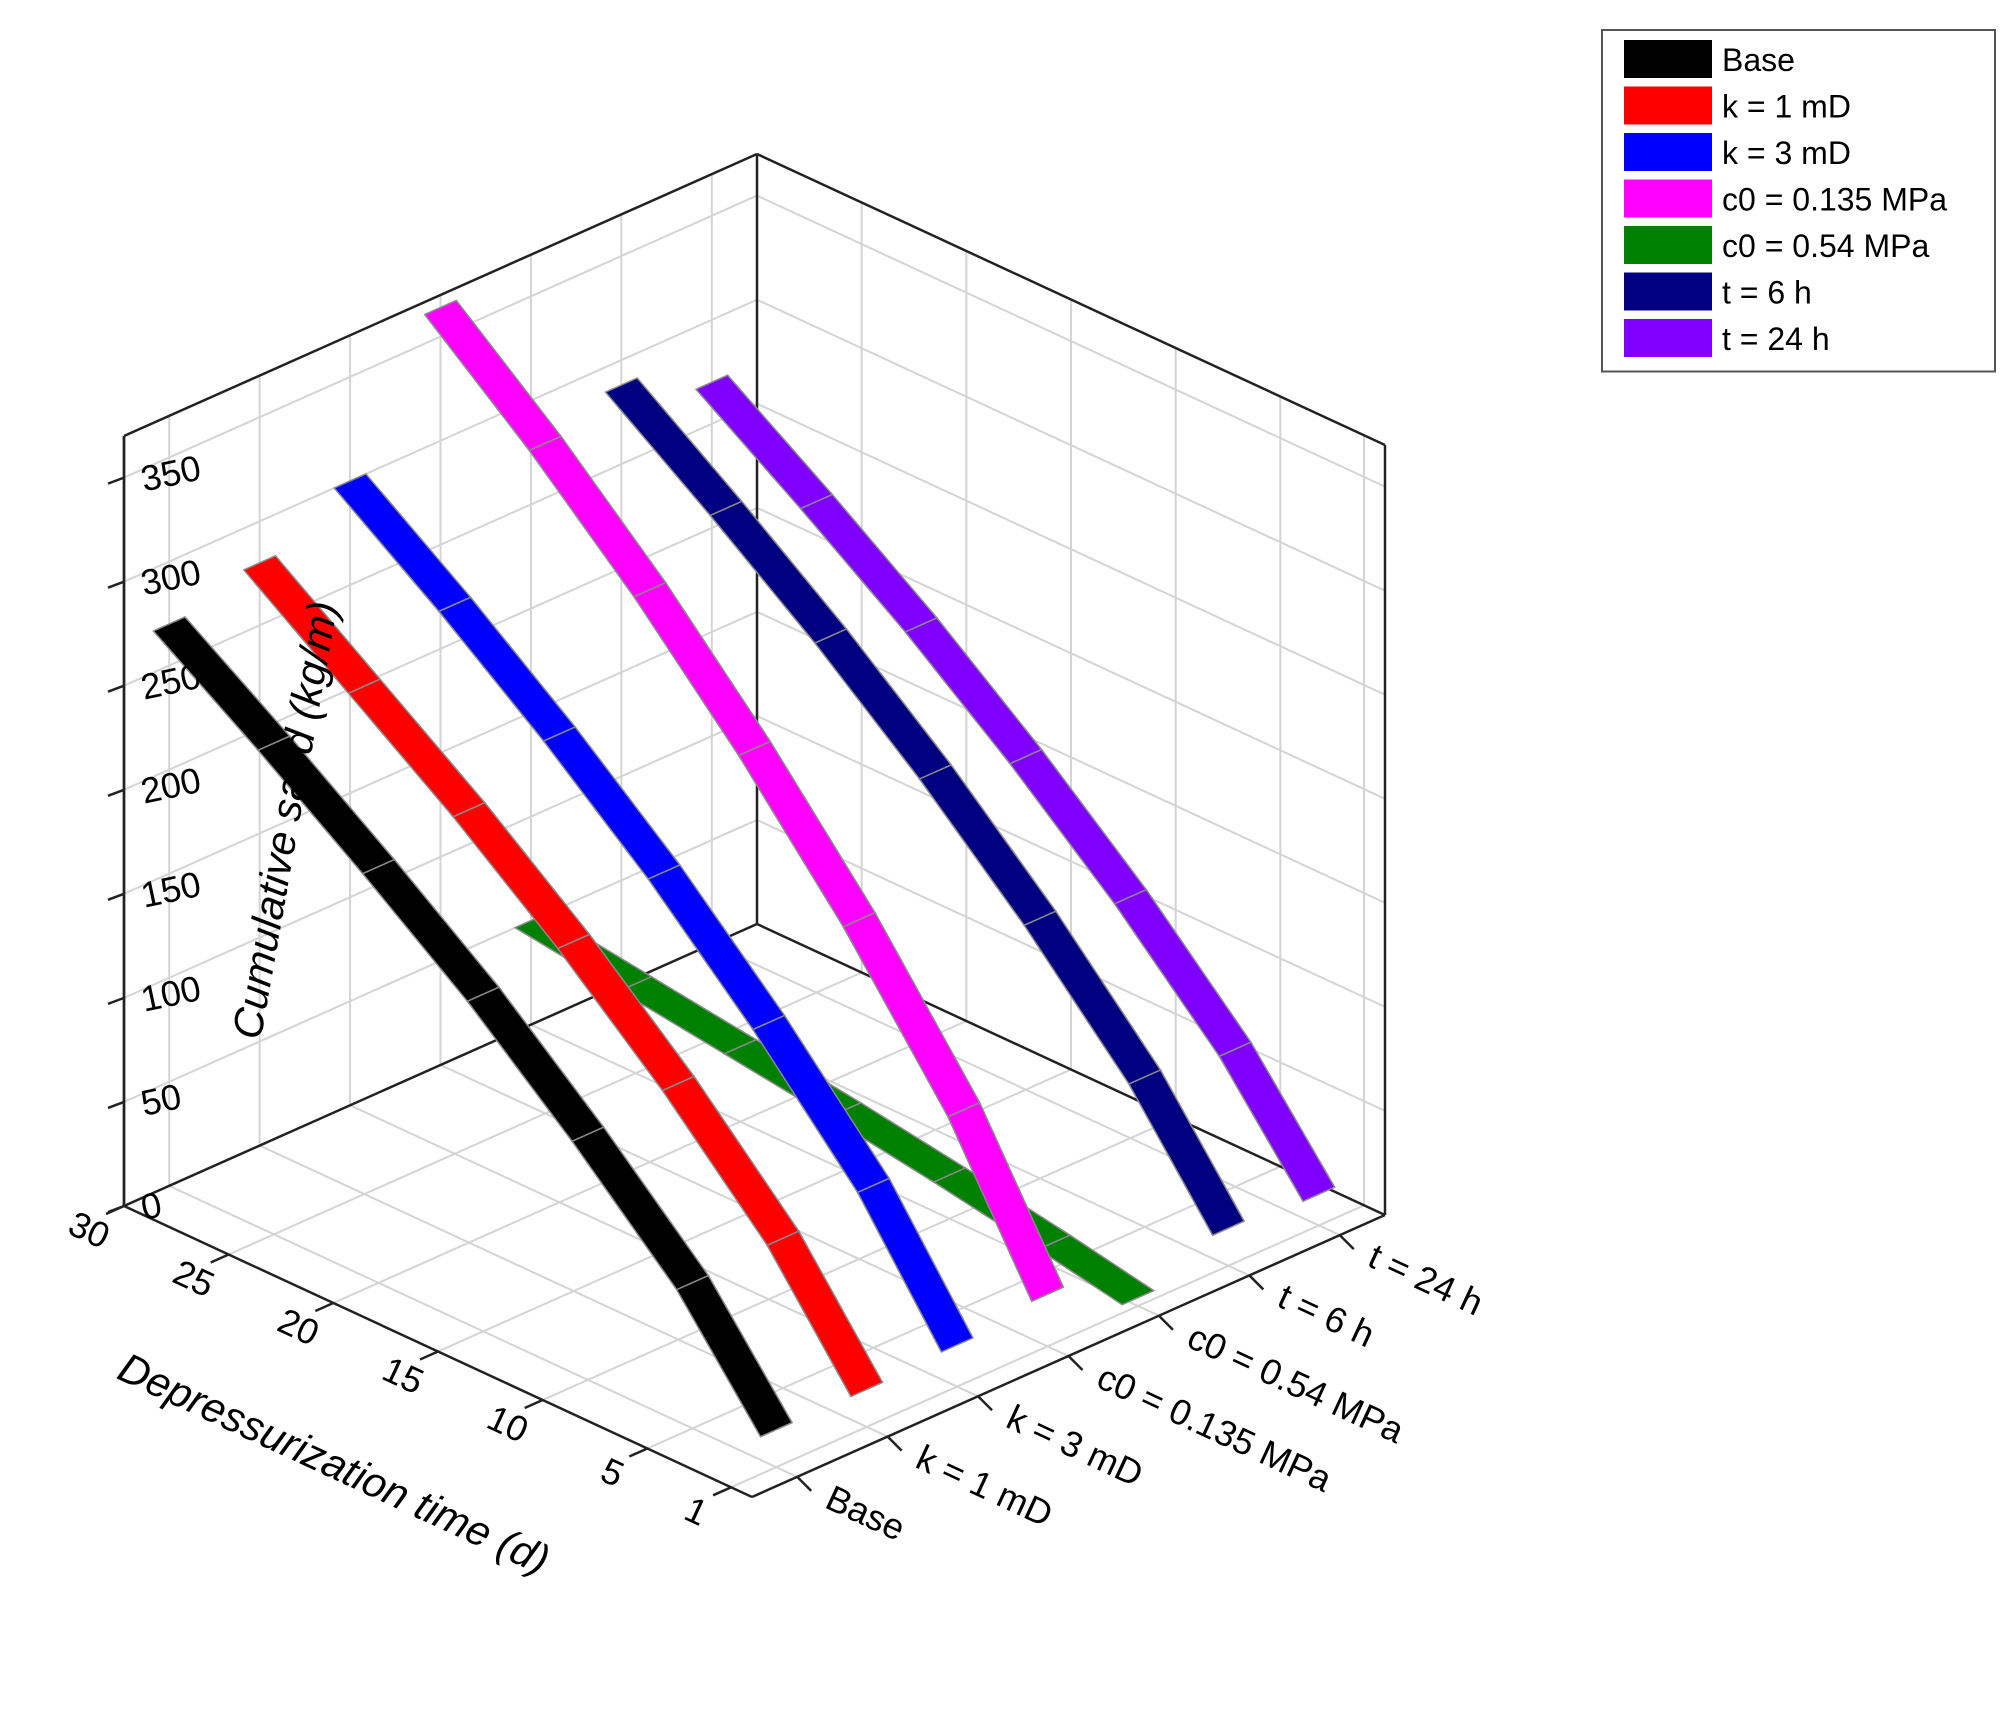  What do you see at coordinates (508, 1424) in the screenshot?
I see `x-tick-label: 10` at bounding box center [508, 1424].